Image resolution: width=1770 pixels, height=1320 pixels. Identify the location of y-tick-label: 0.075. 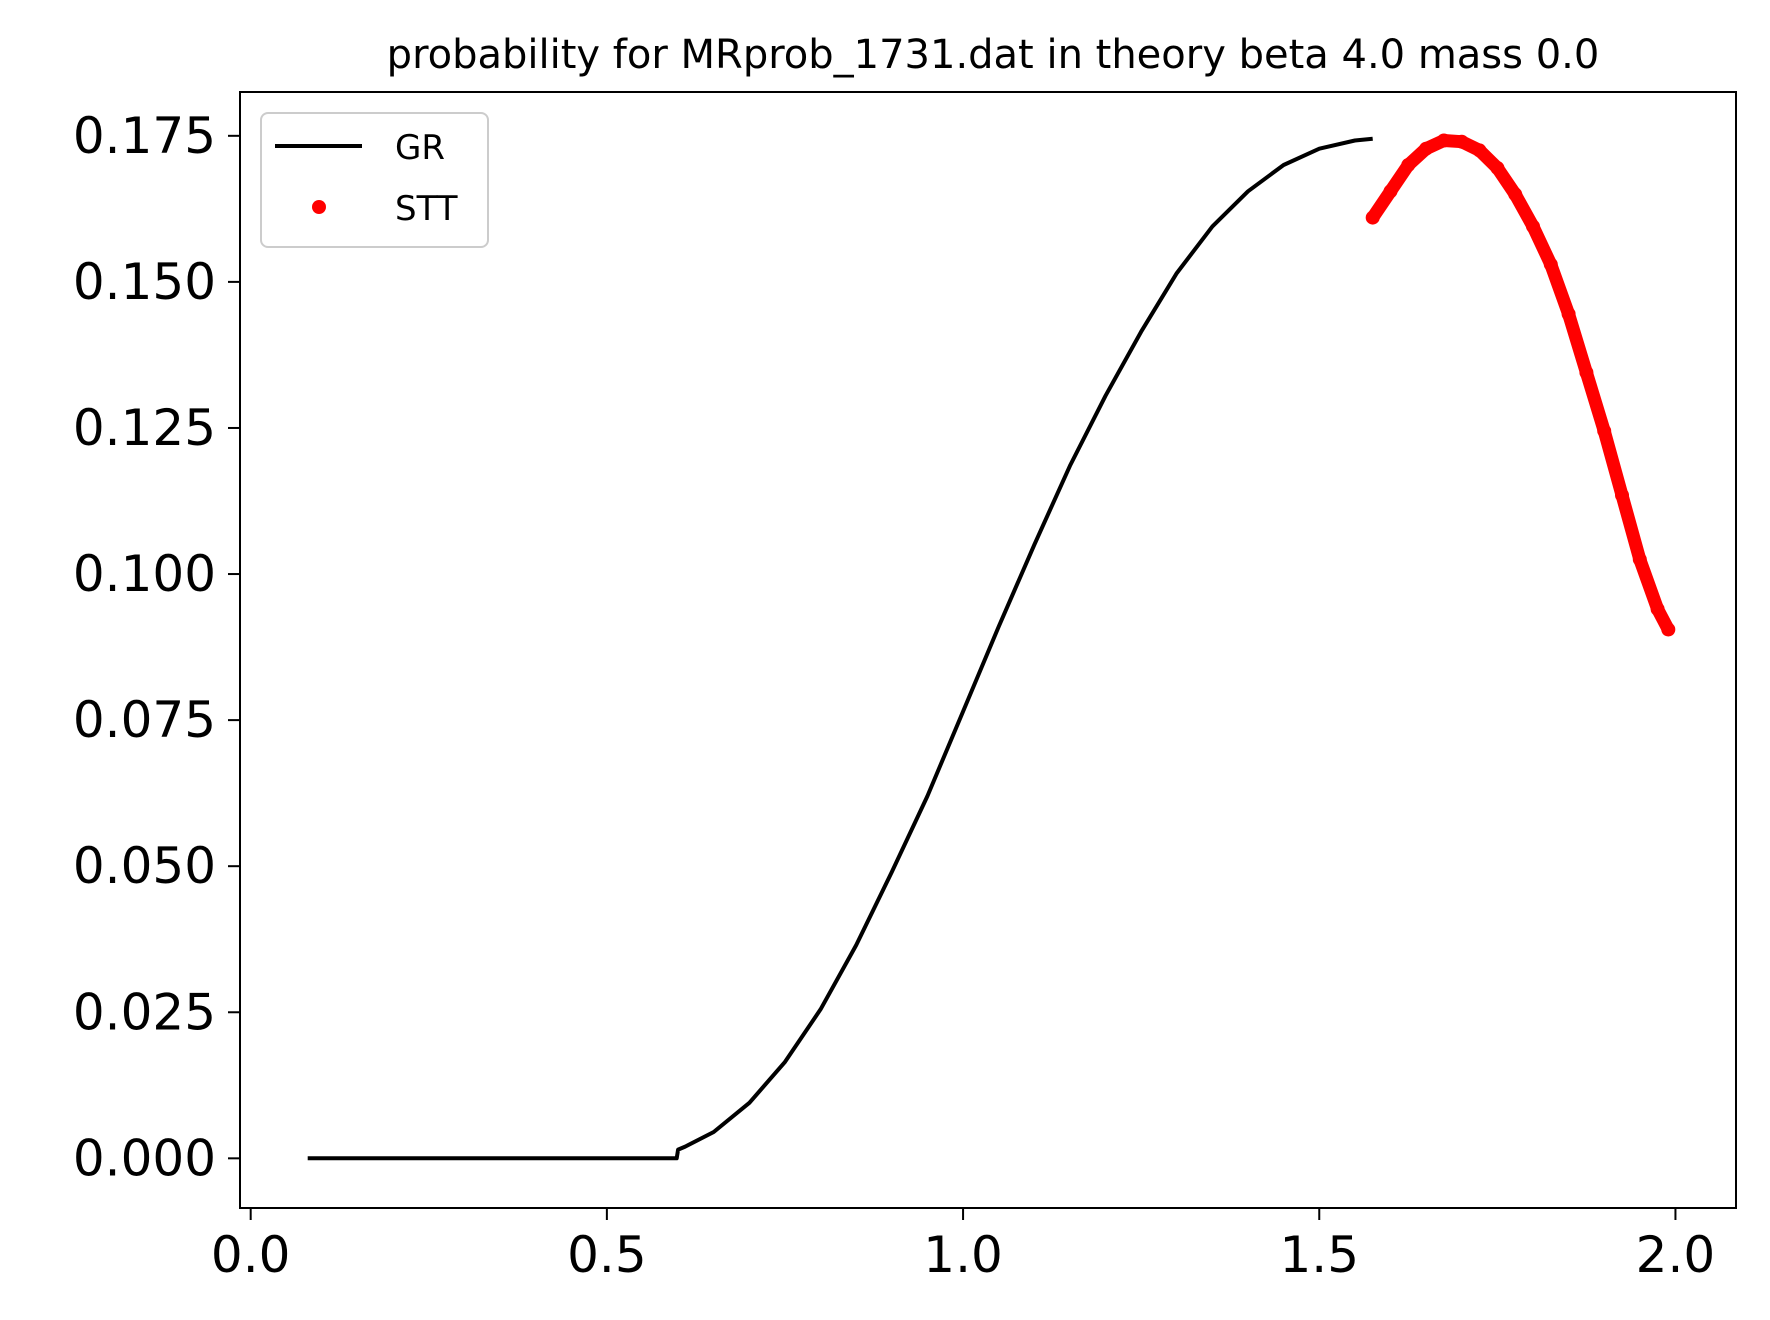
(144, 720).